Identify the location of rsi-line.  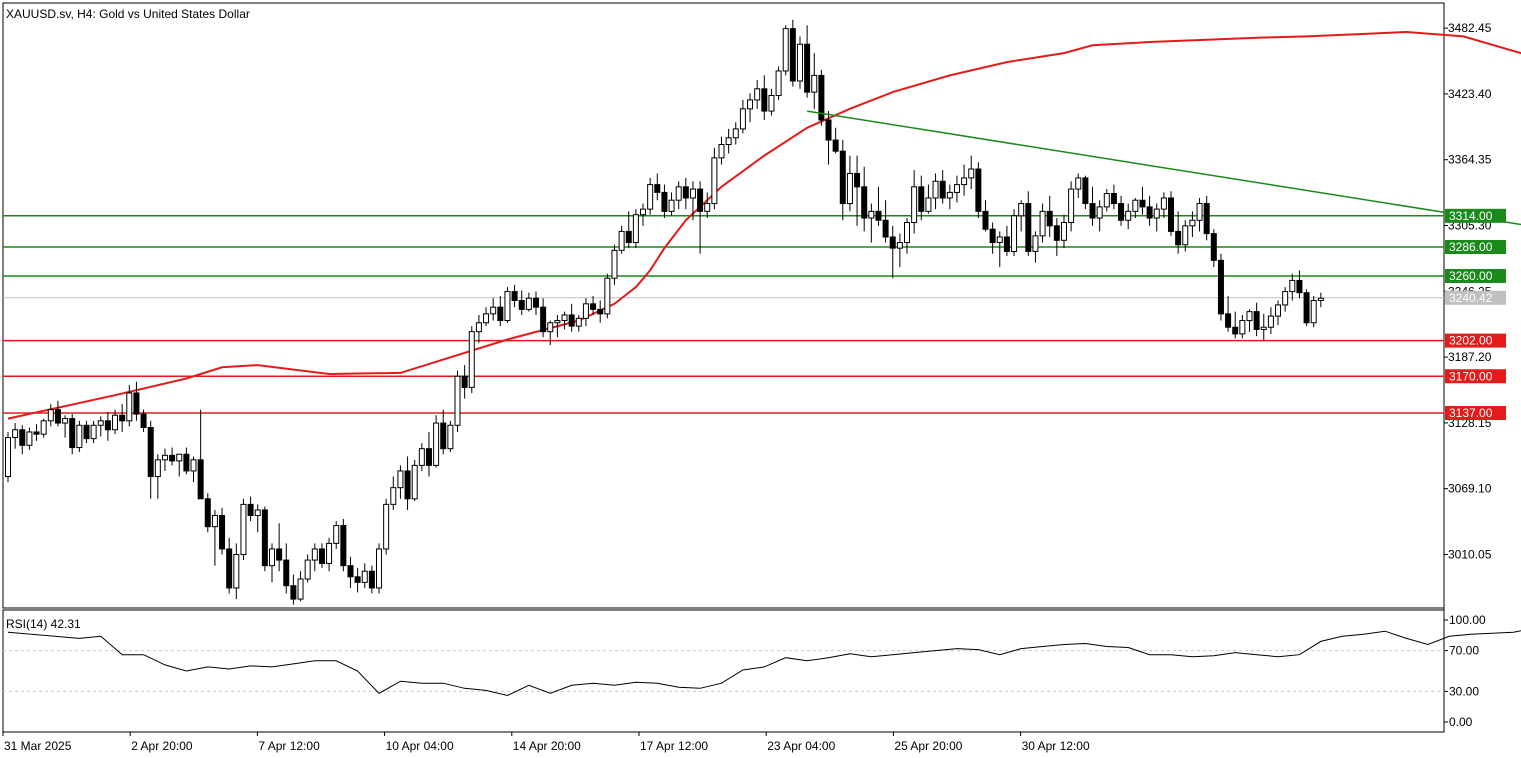
(764, 663).